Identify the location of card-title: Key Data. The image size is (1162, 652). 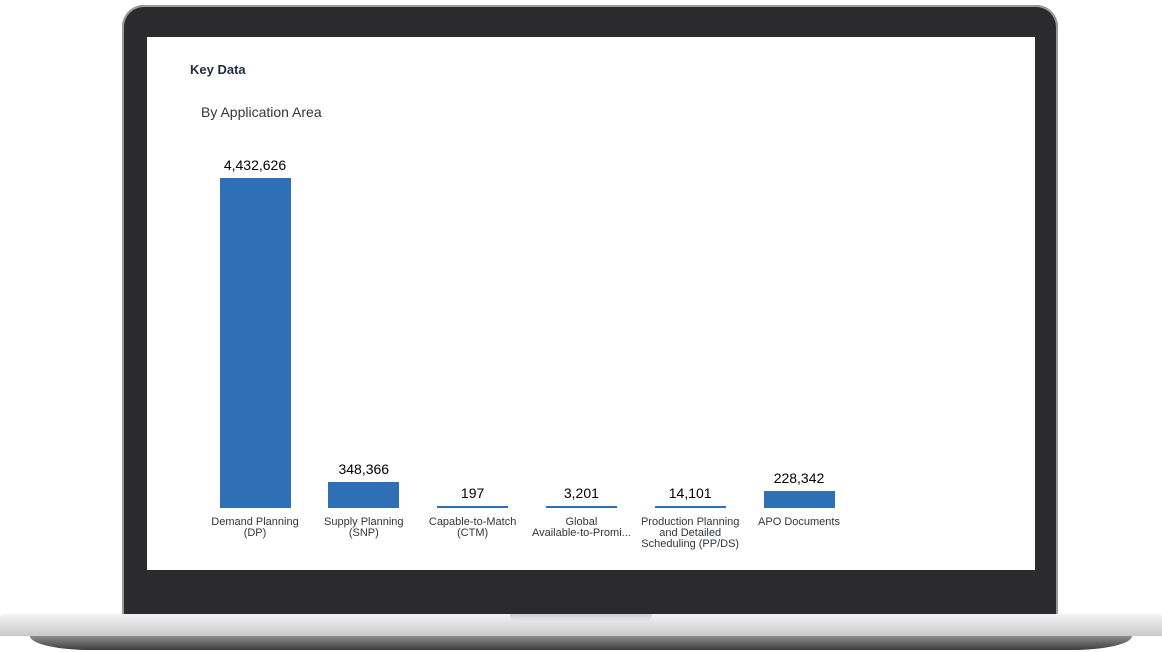
(218, 69).